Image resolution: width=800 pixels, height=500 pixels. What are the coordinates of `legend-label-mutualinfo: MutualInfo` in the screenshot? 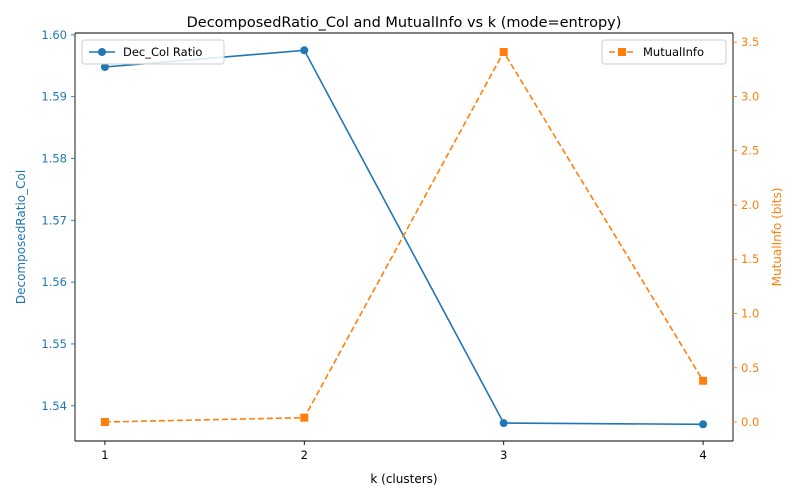 It's located at (673, 52).